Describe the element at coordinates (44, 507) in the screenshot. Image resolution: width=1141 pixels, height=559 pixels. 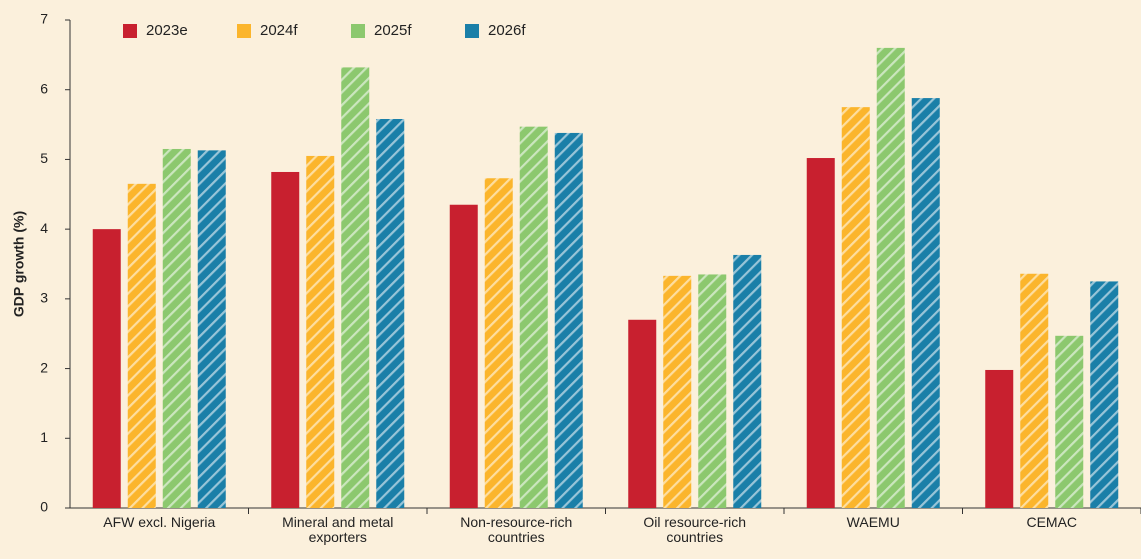
I see `y-tick-label: 0` at that location.